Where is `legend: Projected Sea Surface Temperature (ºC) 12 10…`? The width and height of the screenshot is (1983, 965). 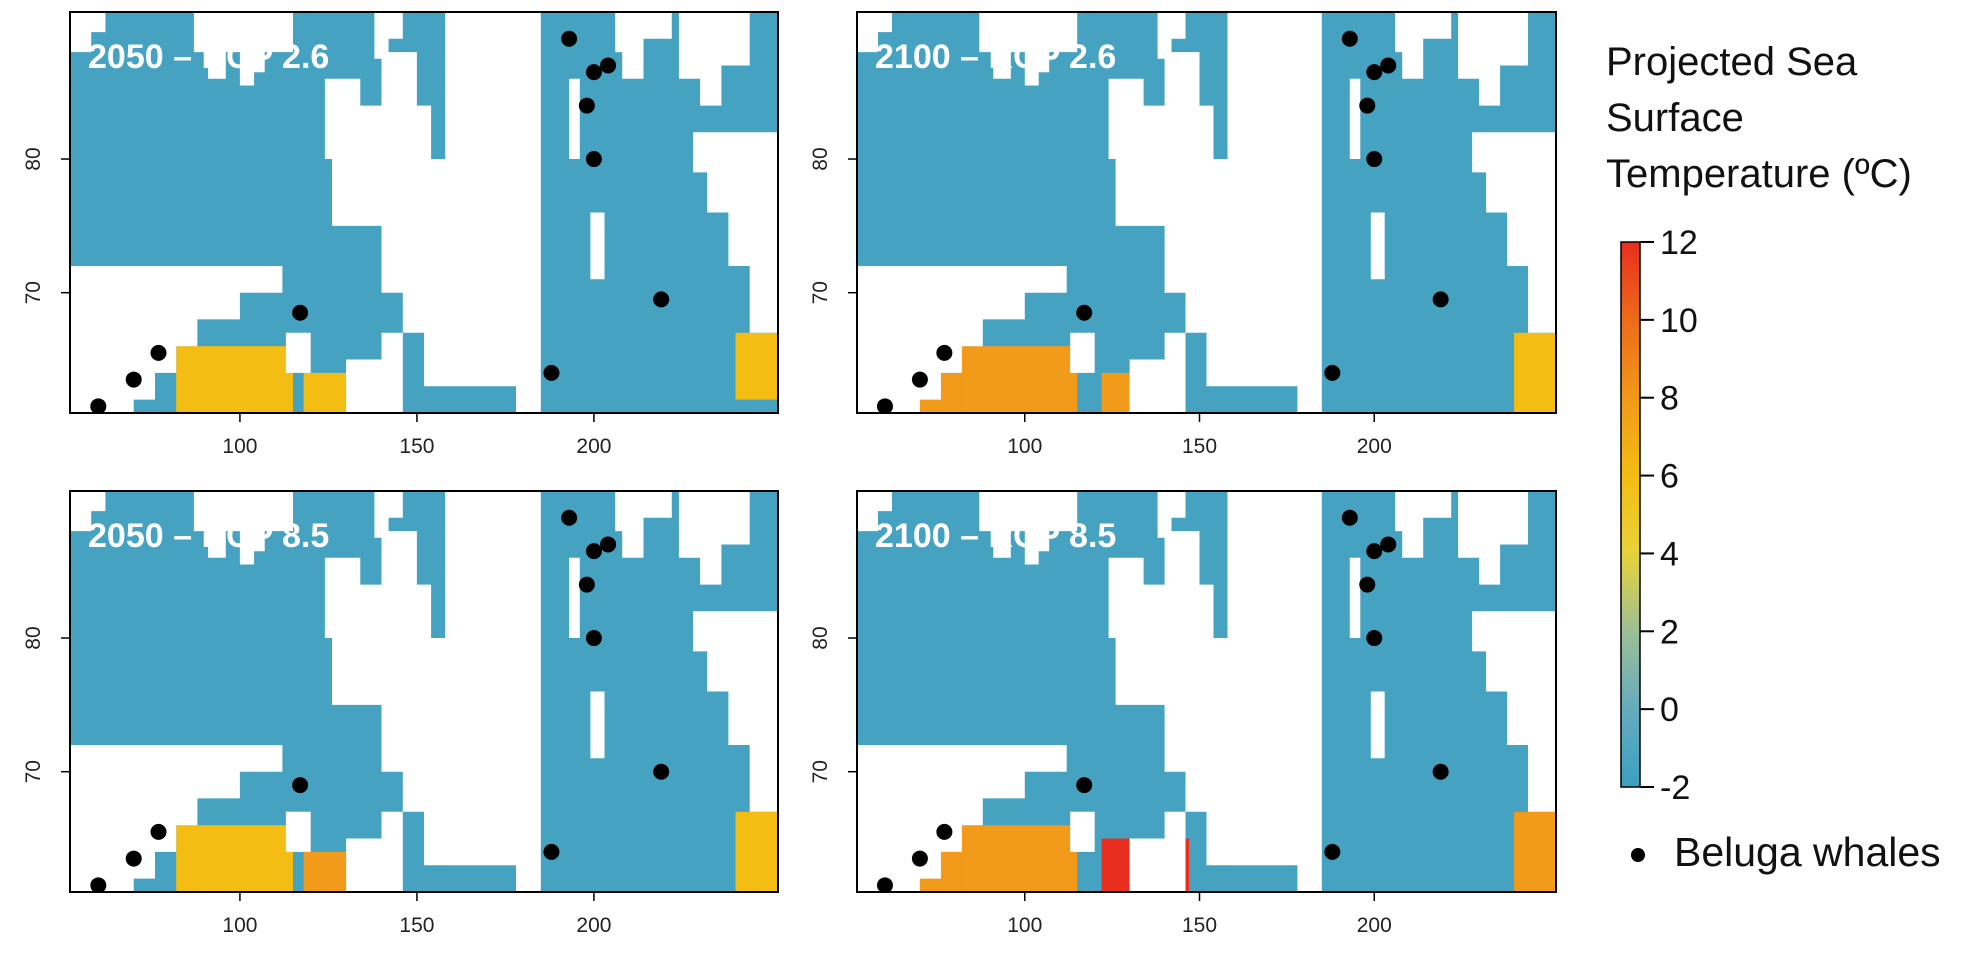 legend: Projected Sea Surface Temperature (ºC) 12 10… is located at coordinates (1773, 457).